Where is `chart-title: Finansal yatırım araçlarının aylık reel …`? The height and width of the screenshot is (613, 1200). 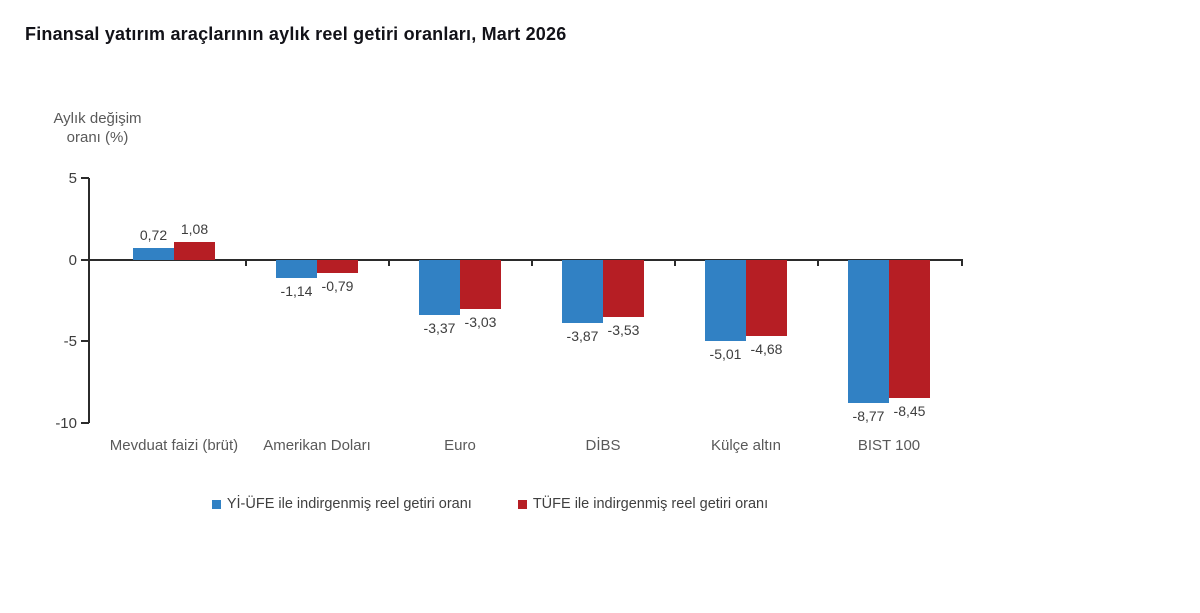 chart-title: Finansal yatırım araçlarının aylık reel … is located at coordinates (296, 34).